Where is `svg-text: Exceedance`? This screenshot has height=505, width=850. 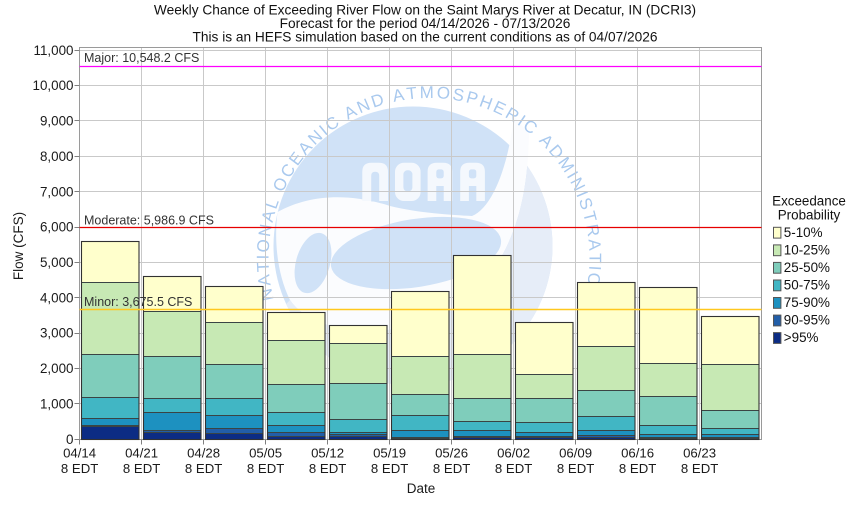 svg-text: Exceedance is located at coordinates (809, 201).